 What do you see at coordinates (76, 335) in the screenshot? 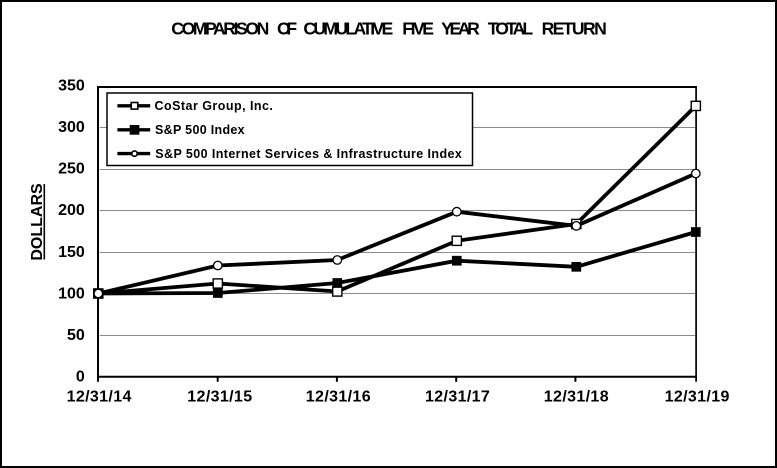
I see `svg-text: 50` at bounding box center [76, 335].